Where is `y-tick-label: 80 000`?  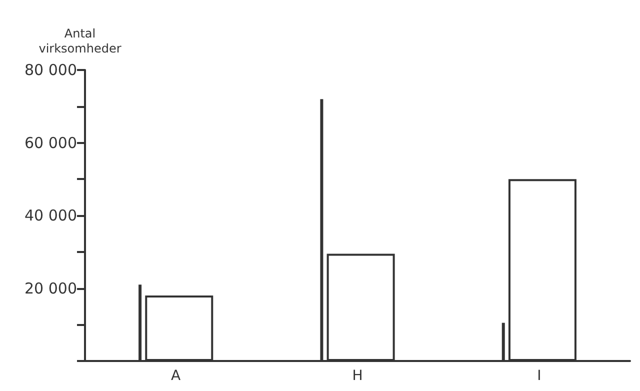
y-tick-label: 80 000 is located at coordinates (50, 70).